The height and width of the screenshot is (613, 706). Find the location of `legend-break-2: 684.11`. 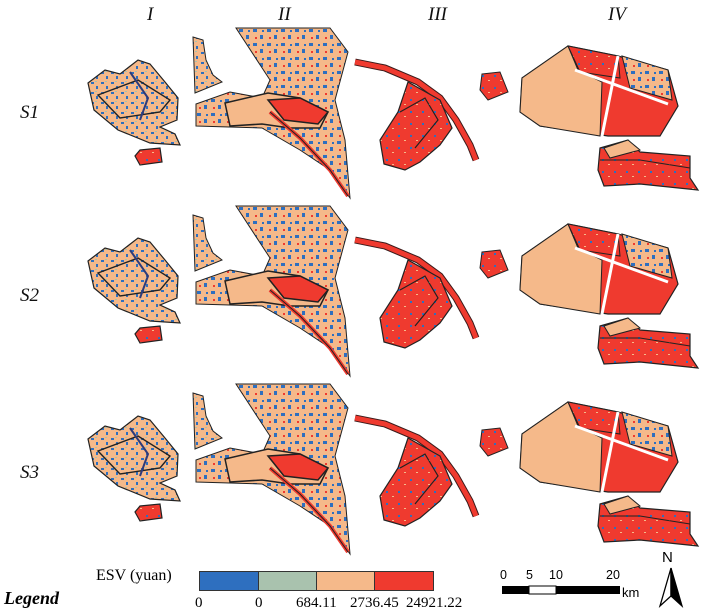

legend-break-2: 684.11 is located at coordinates (316, 603).